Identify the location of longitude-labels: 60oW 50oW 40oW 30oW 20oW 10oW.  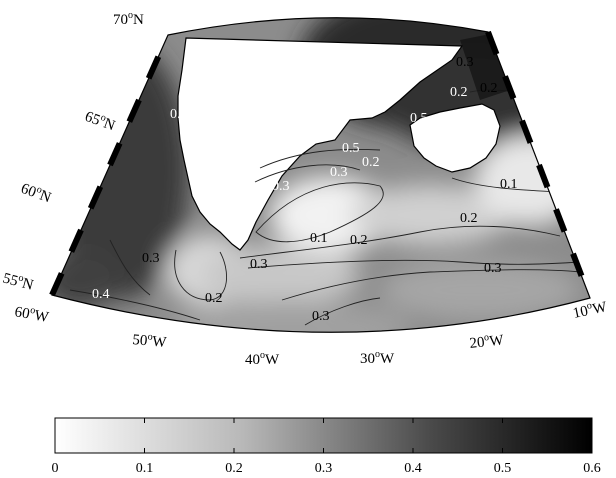
(311, 332).